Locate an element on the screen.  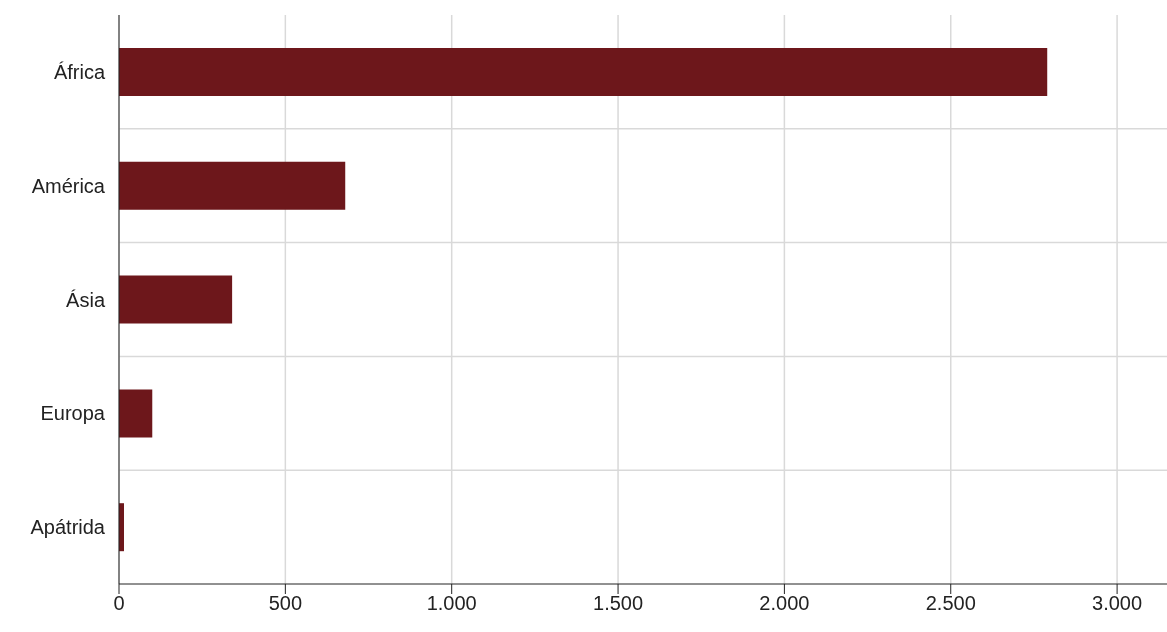
y-tick-label: Apátrida is located at coordinates (68, 527).